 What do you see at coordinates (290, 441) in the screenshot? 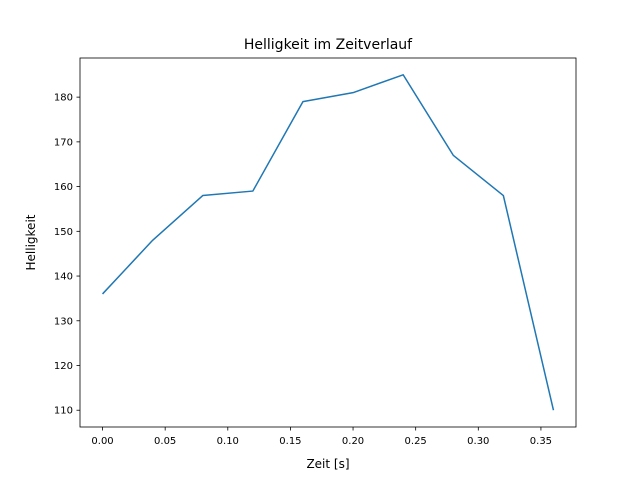
I see `x-tick-label: 0.15` at bounding box center [290, 441].